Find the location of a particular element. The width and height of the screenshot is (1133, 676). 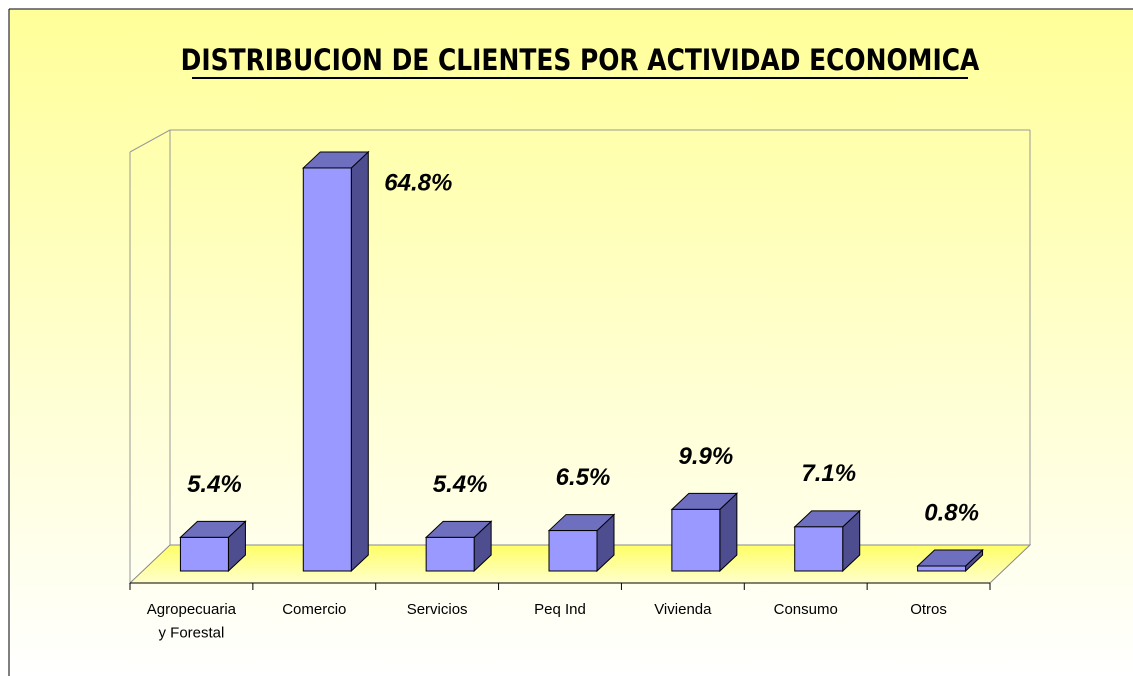

value-label: 6.5% is located at coordinates (583, 477).